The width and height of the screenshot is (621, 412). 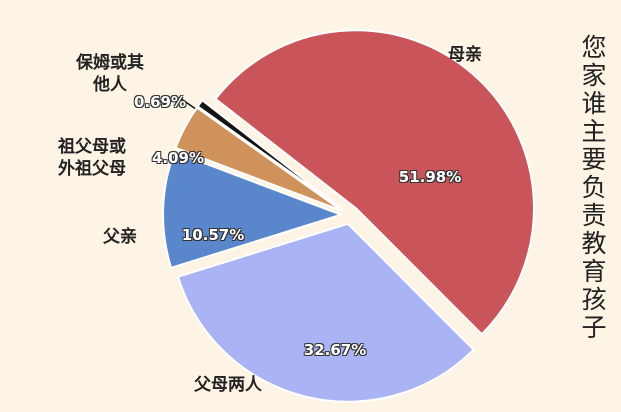 I want to click on slice-name: 父母两人, so click(x=228, y=385).